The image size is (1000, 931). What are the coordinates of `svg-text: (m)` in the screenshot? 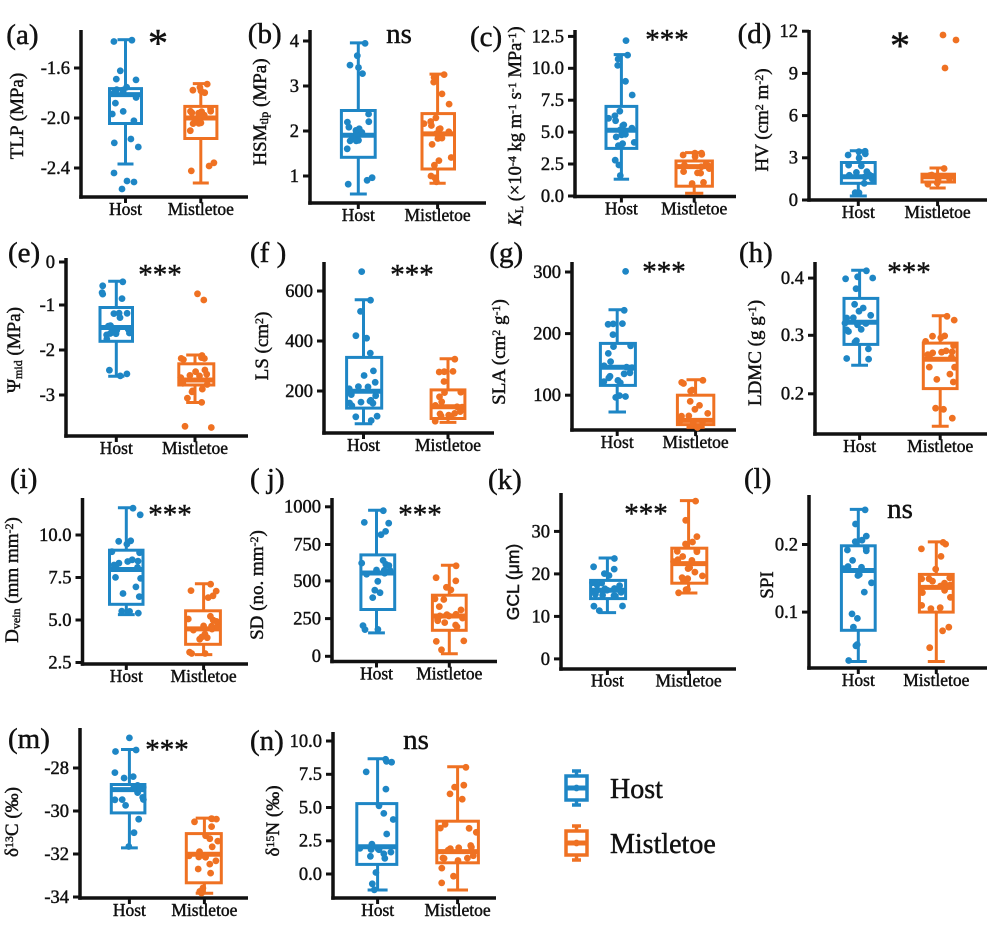 It's located at (29, 739).